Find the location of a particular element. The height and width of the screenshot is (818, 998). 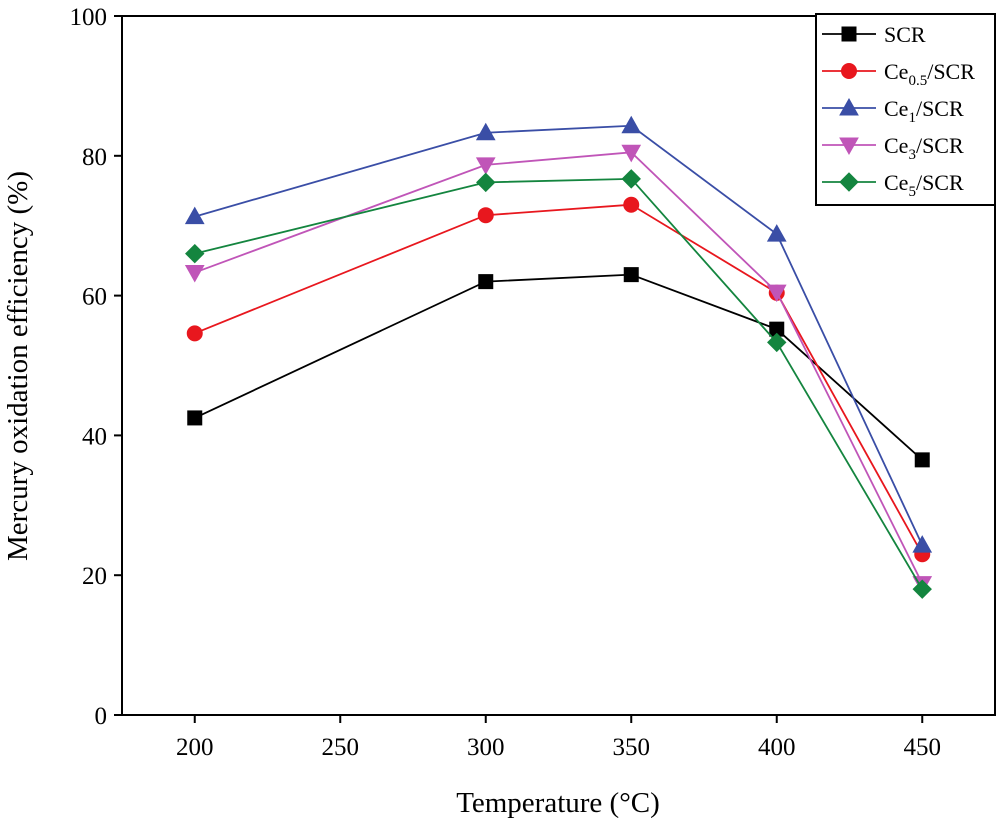

x-tick-label: 450 is located at coordinates (923, 747).